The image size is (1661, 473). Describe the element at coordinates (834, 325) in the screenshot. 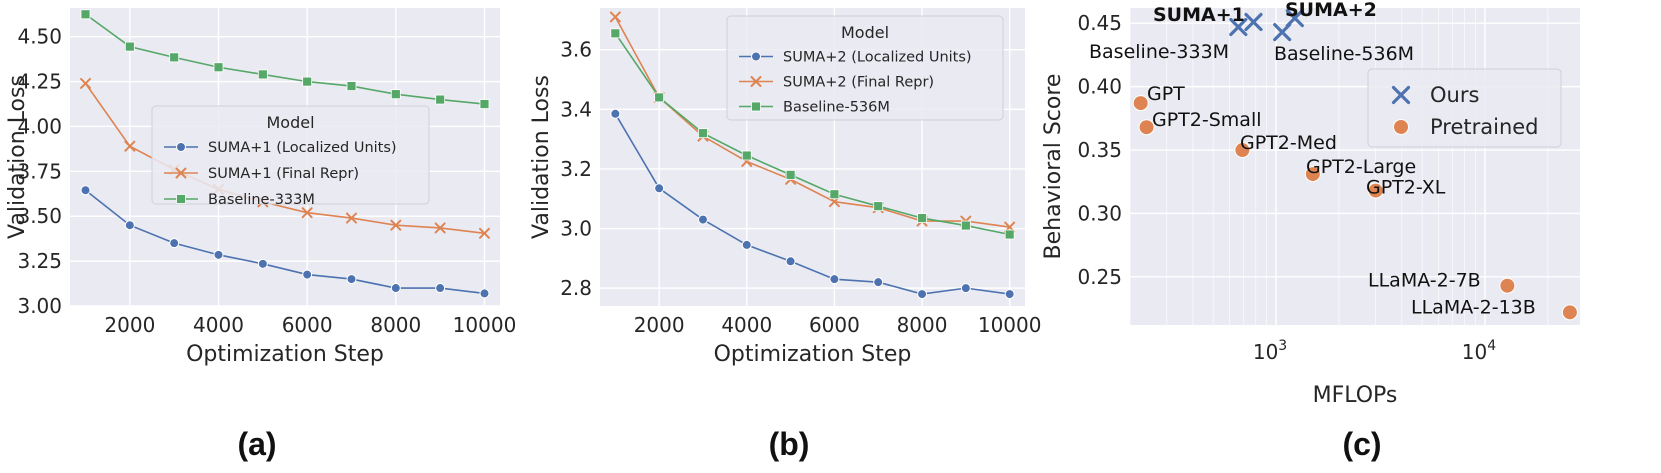

I see `x-tick-label: 6000` at that location.